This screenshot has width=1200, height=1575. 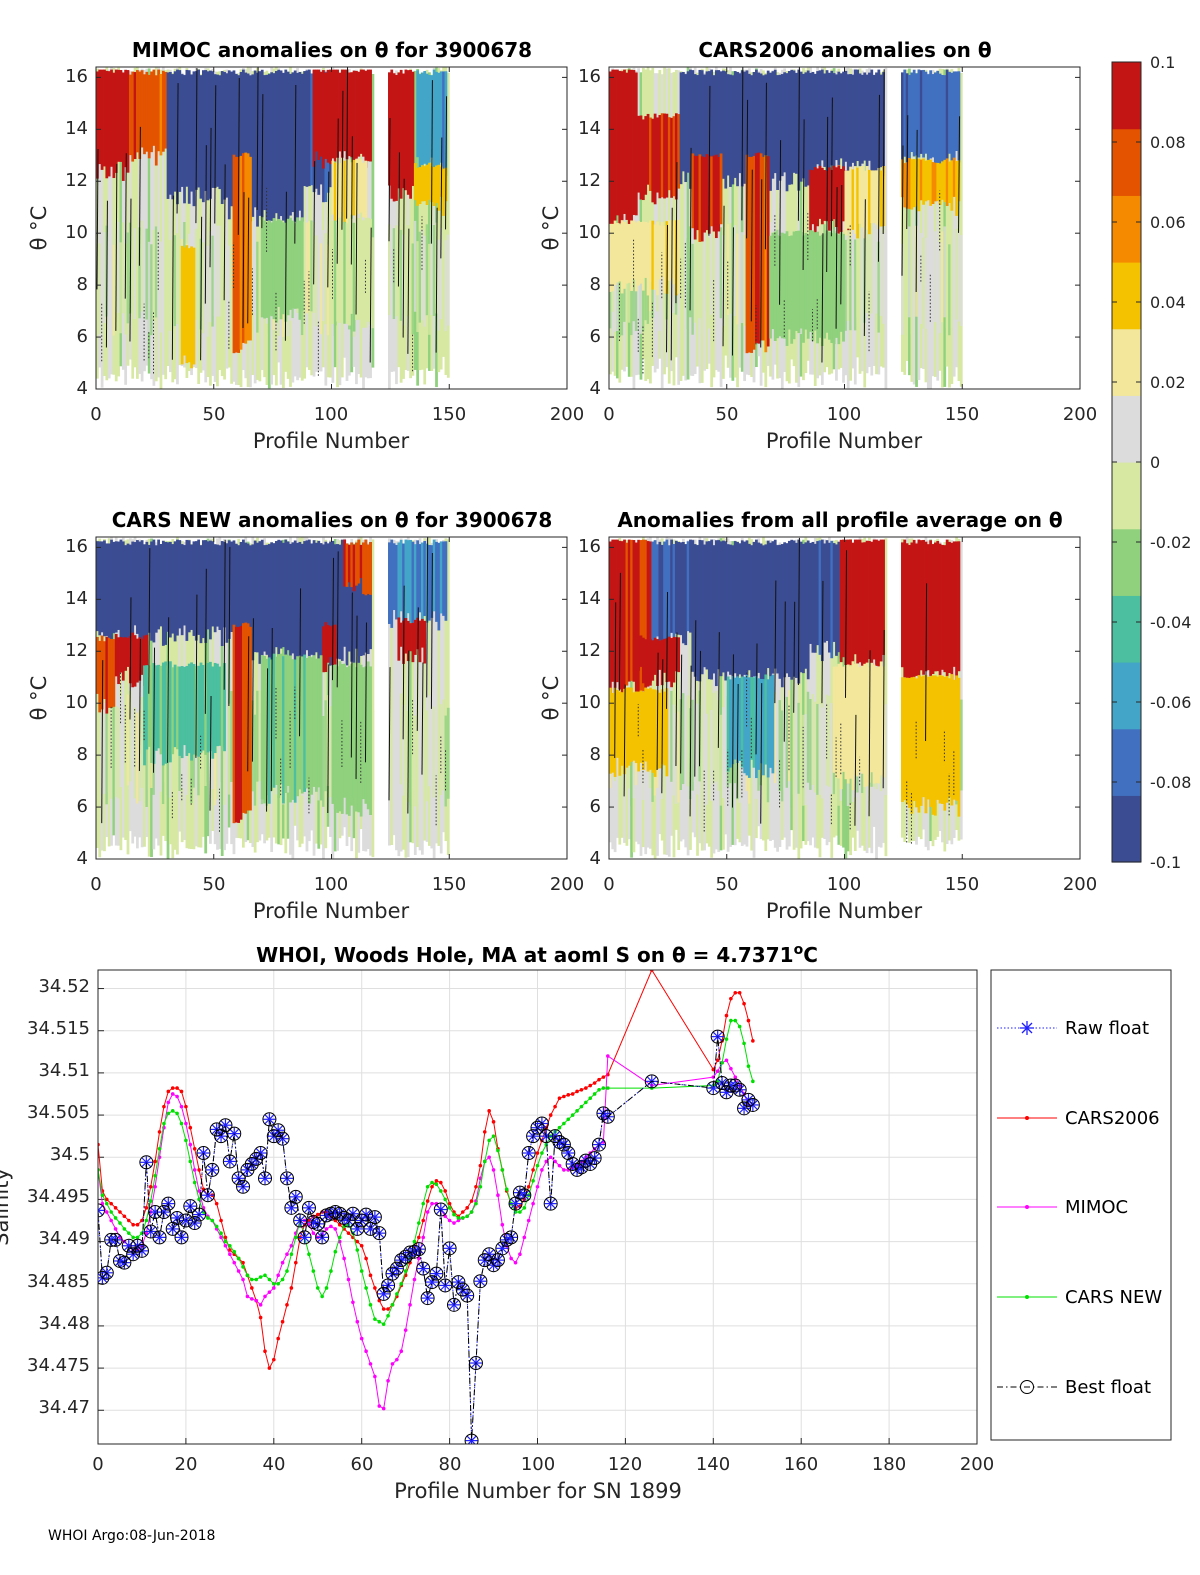 I want to click on colorbar-segment, so click(x=1126, y=362).